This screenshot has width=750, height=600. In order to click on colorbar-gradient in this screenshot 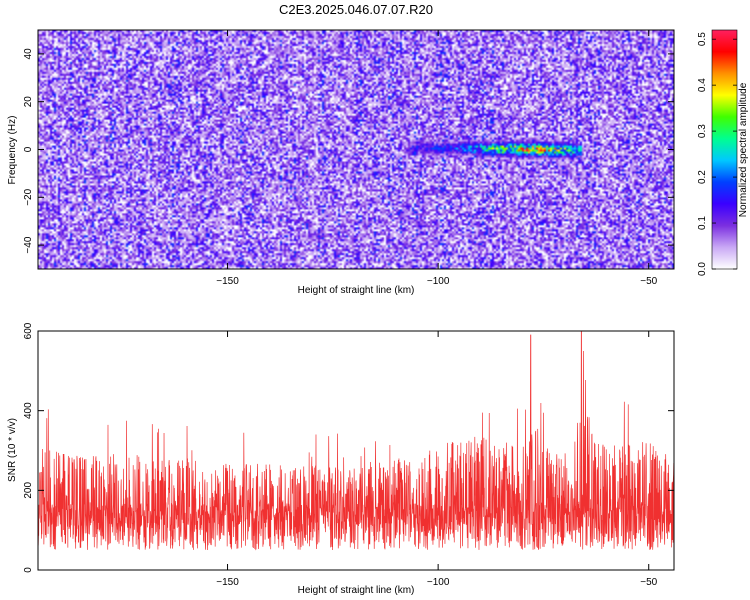, I will do `click(724, 149)`.